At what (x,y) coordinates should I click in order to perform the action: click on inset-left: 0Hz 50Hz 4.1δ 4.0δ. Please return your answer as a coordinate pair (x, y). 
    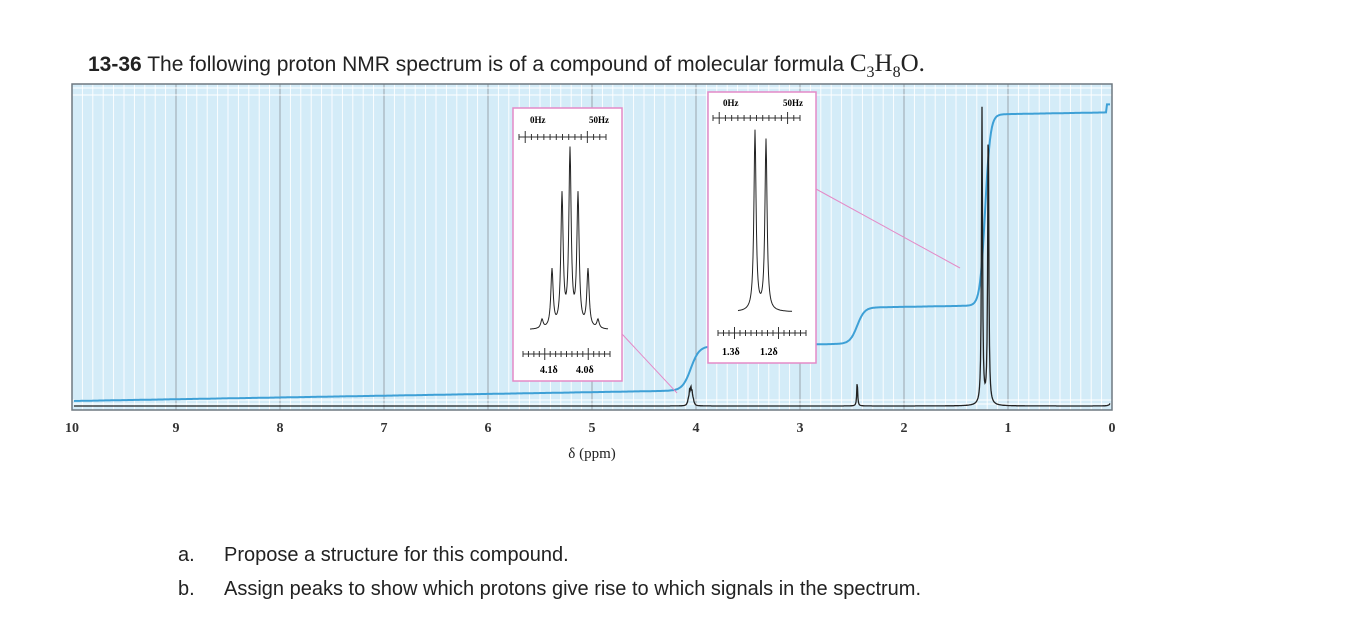
    Looking at the image, I should click on (567, 244).